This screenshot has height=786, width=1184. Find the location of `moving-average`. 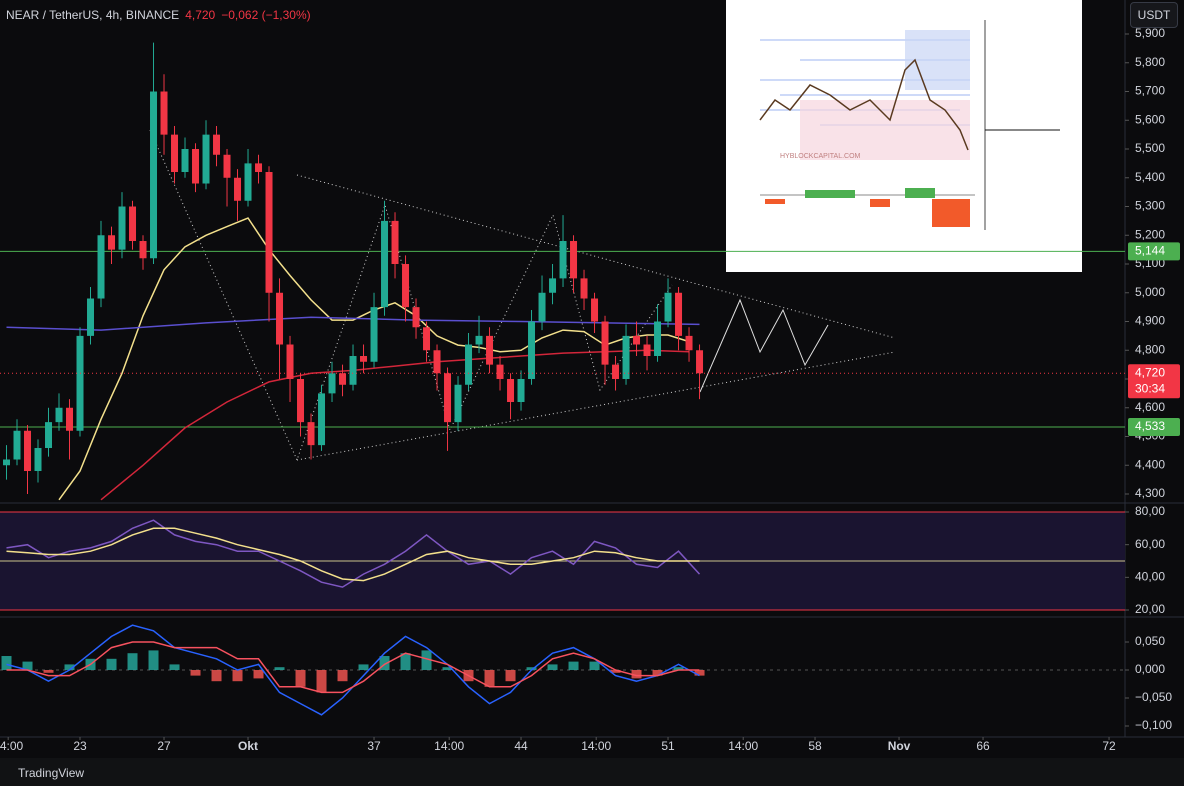

moving-average is located at coordinates (353, 323).